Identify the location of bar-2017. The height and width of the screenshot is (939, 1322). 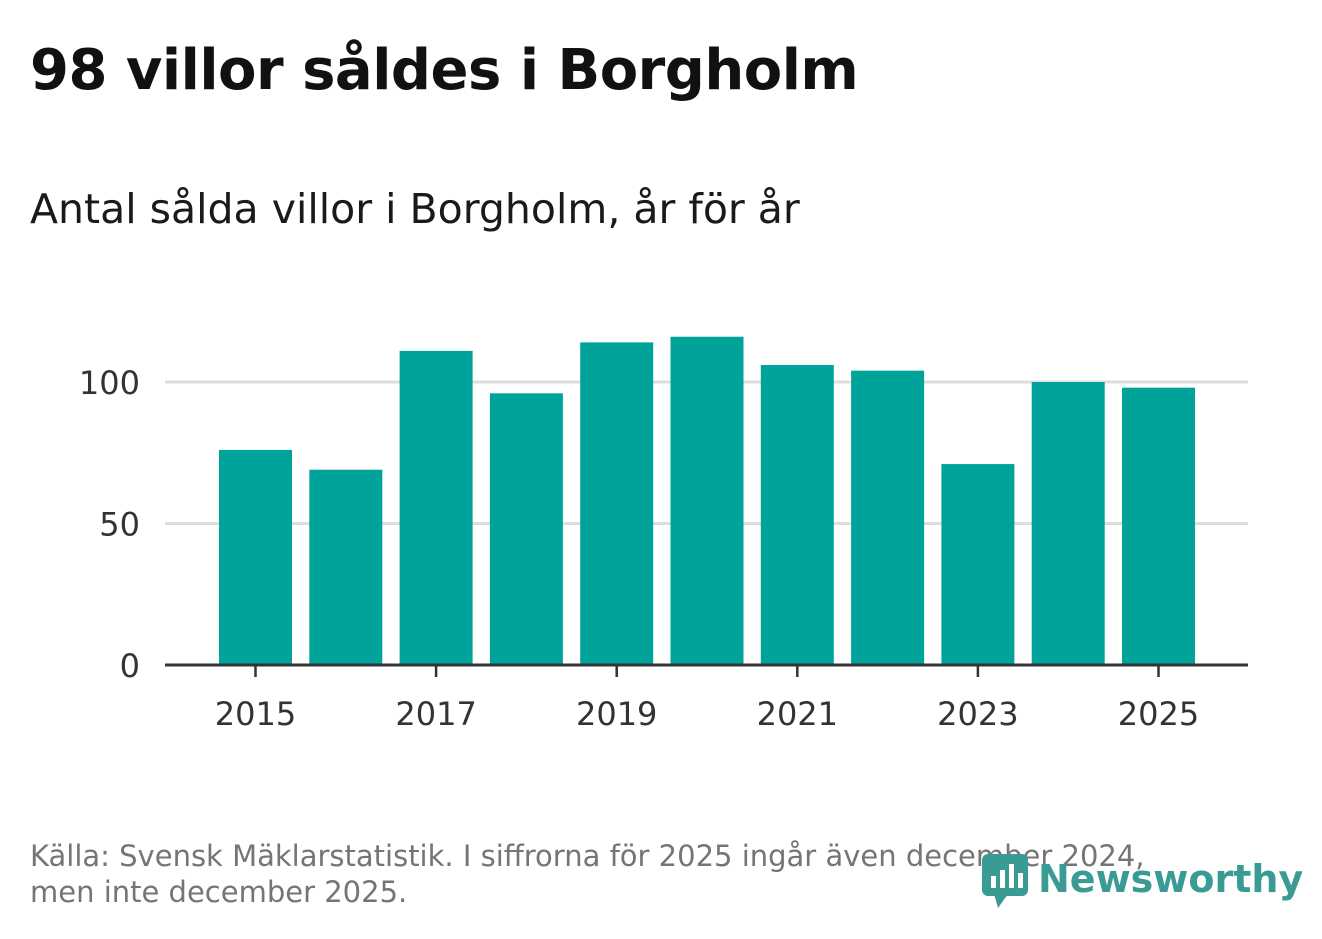
(436, 507).